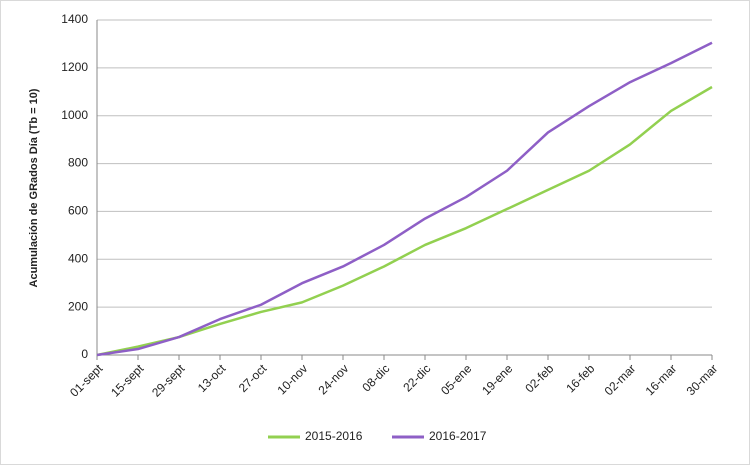 The image size is (750, 465). I want to click on y-tick-label: 0, so click(84, 354).